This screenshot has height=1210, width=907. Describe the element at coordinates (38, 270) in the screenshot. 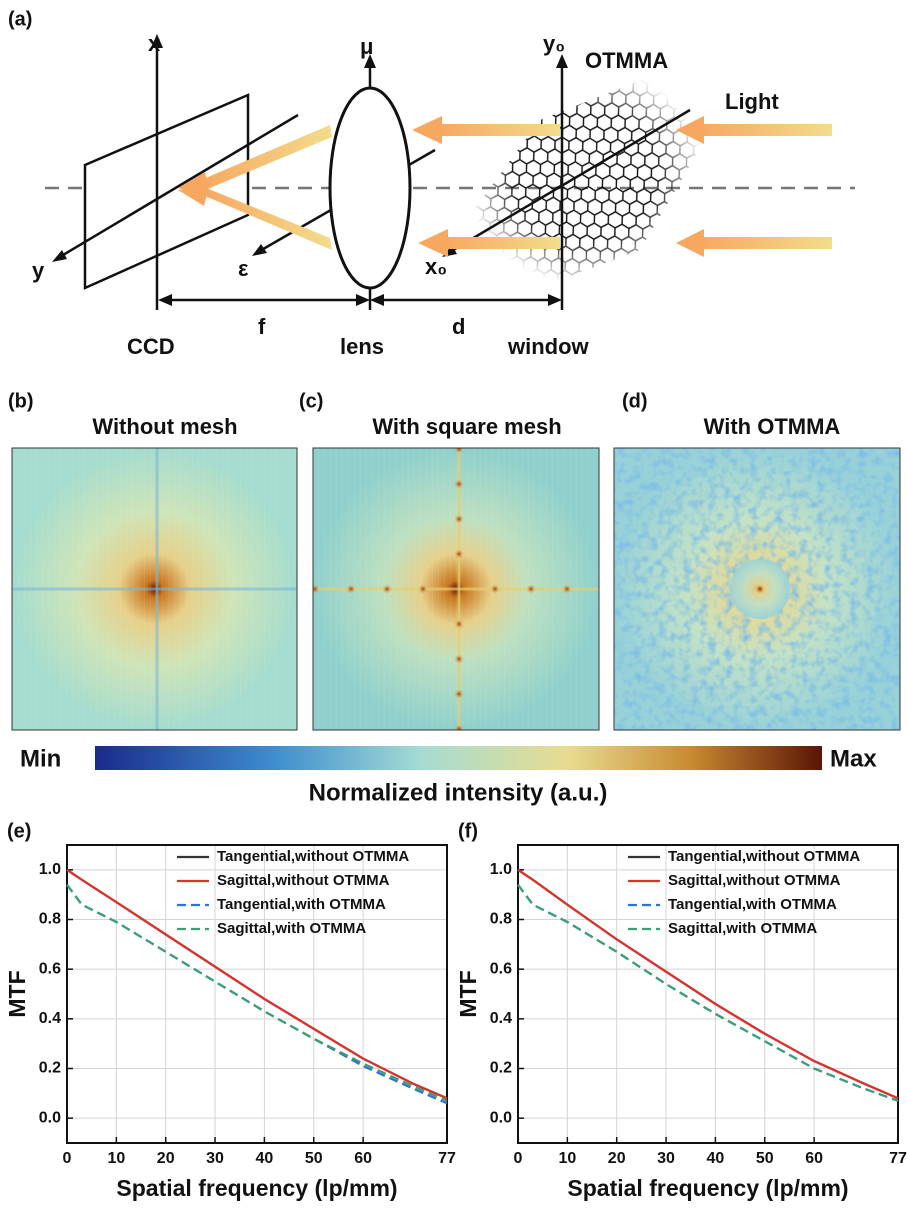

I see `axis-label: y` at that location.